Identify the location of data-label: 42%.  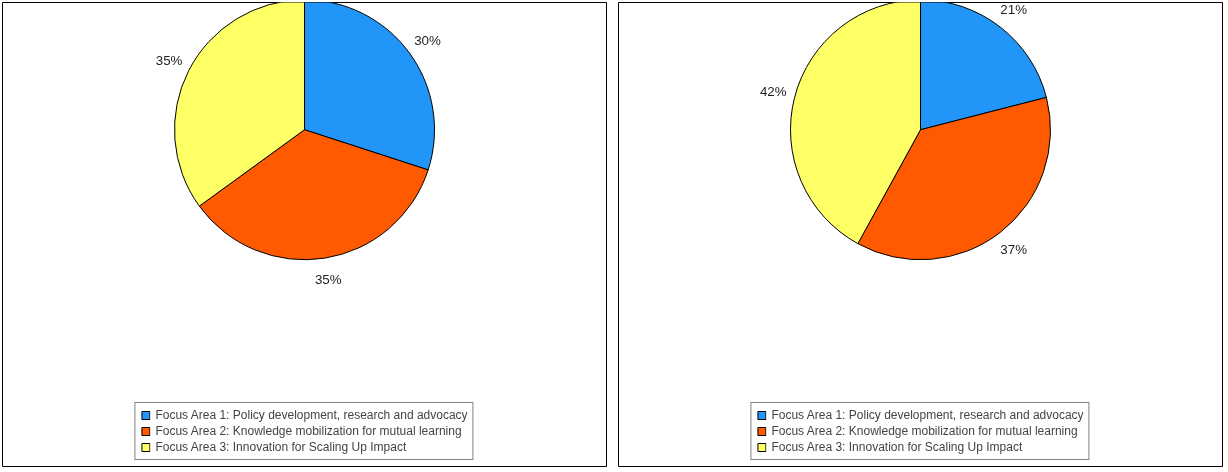
(773, 92).